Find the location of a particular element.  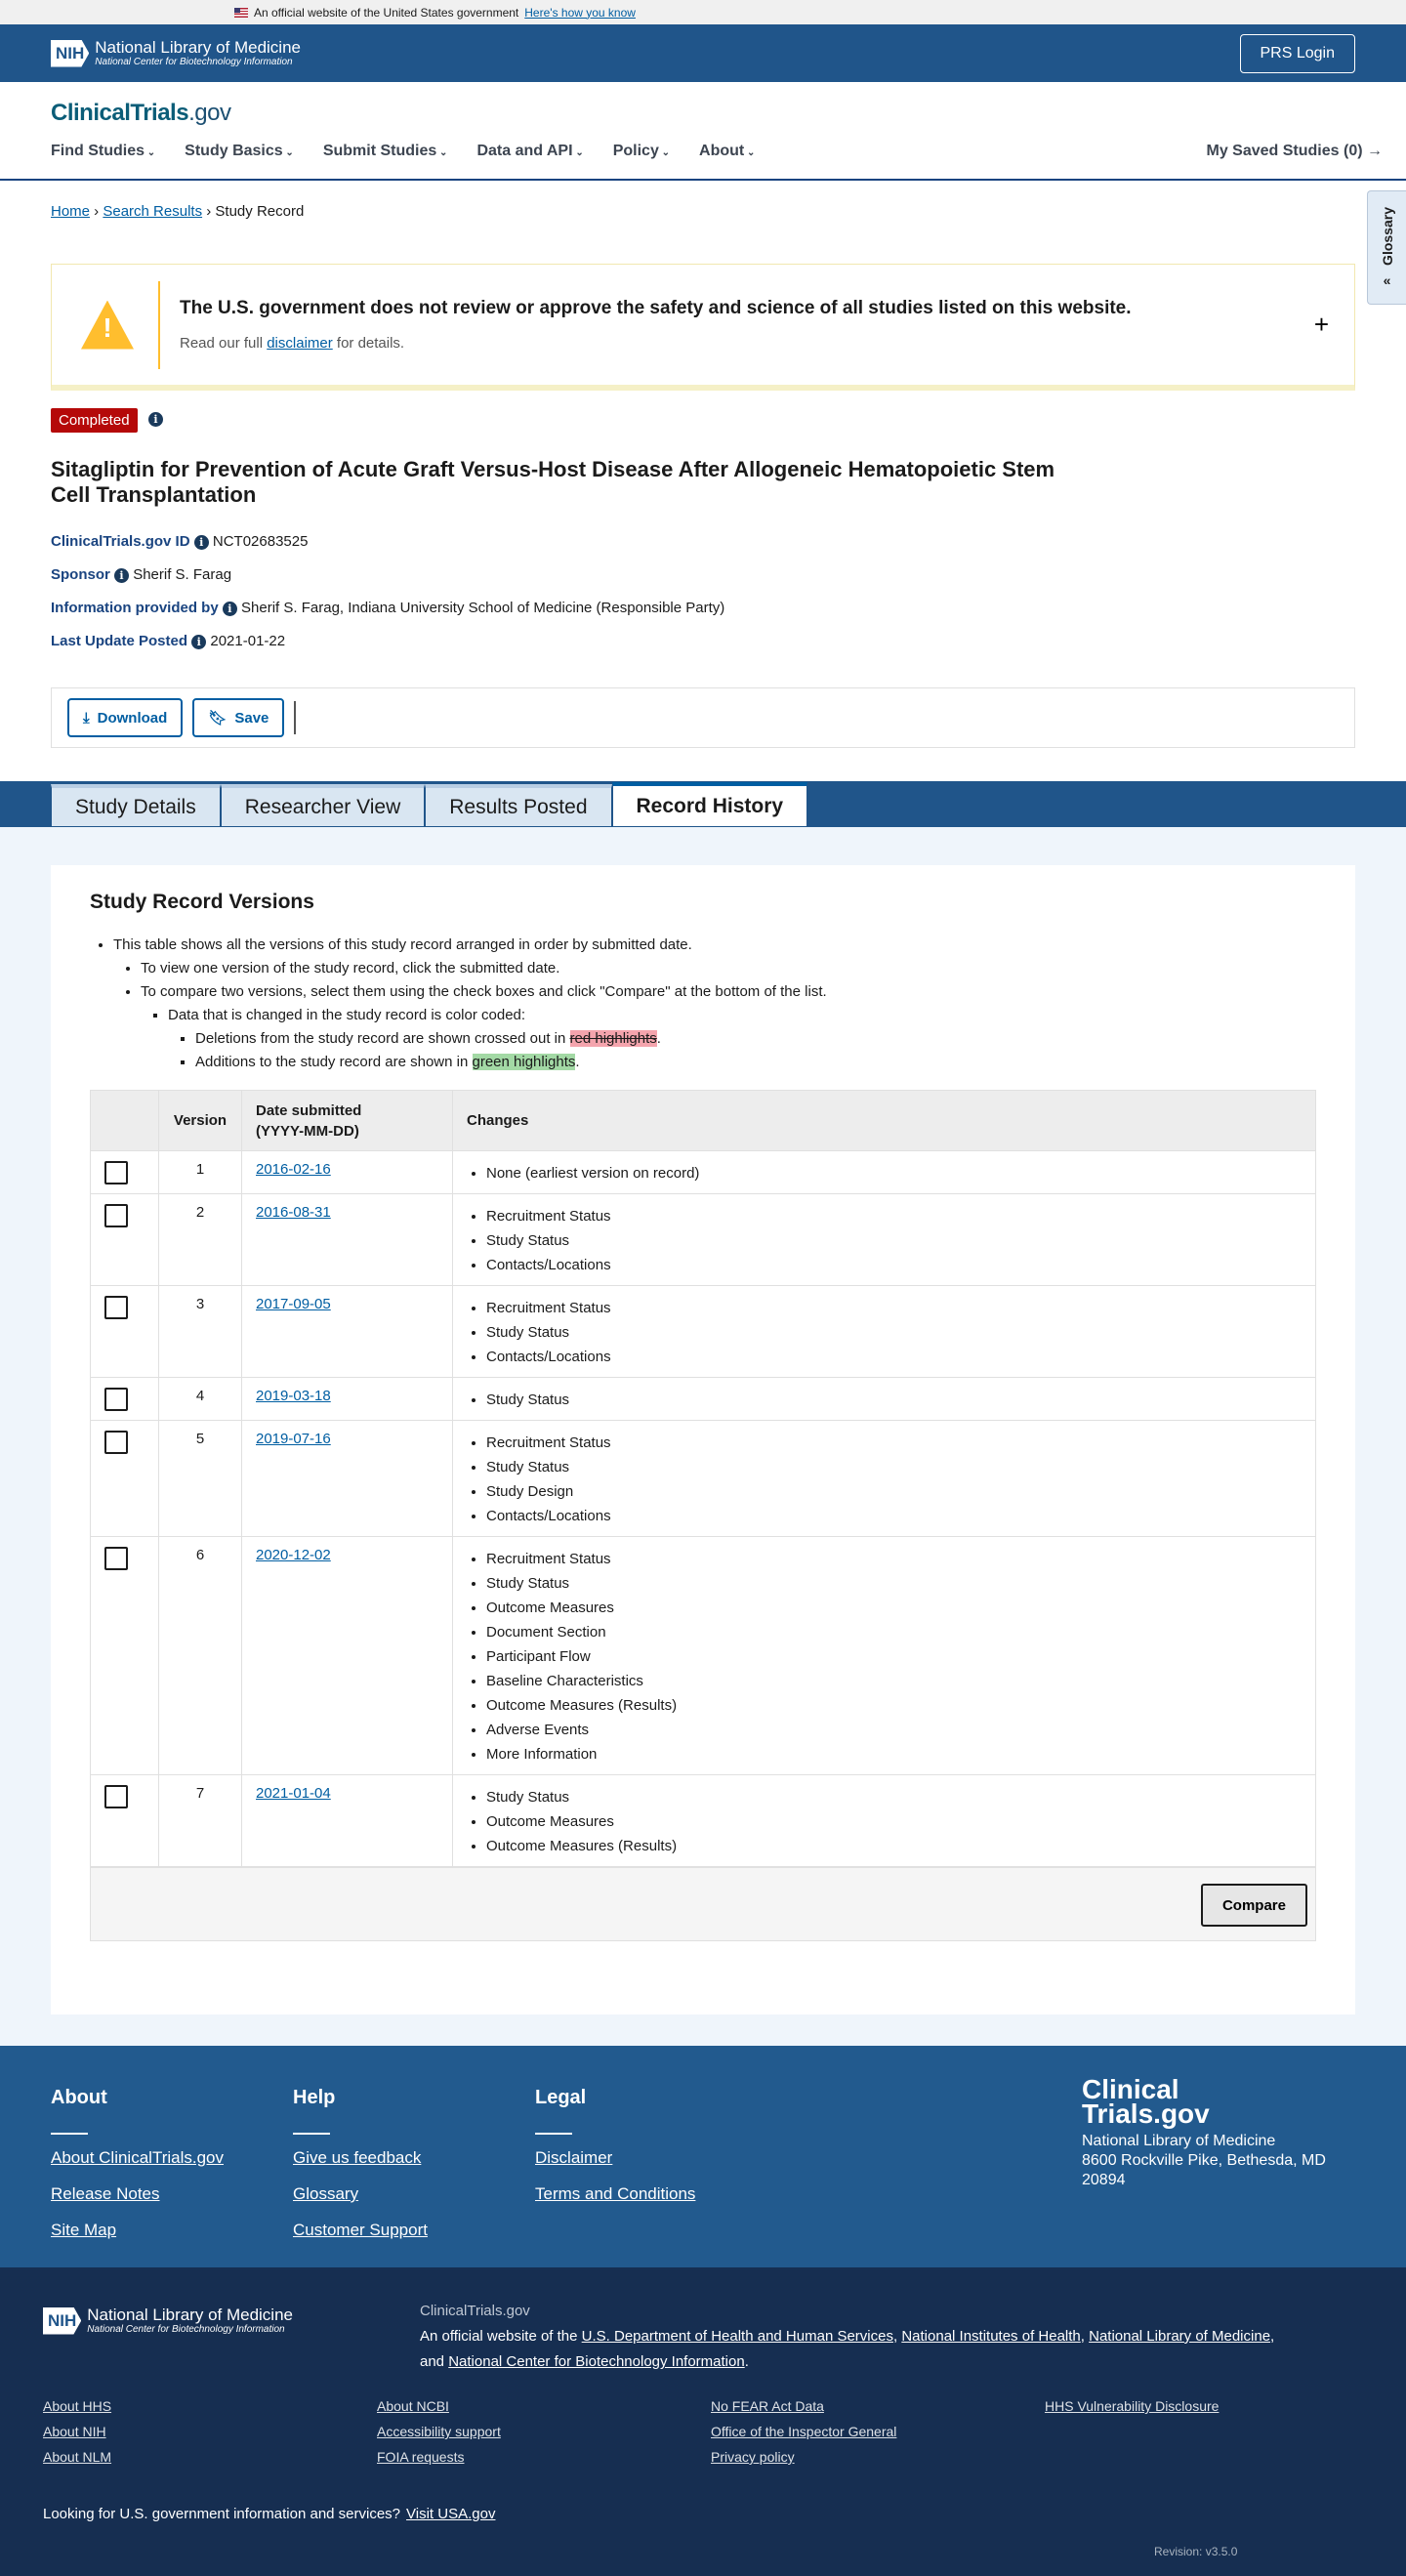

nih-logo-mark: NIH is located at coordinates (62, 2320).